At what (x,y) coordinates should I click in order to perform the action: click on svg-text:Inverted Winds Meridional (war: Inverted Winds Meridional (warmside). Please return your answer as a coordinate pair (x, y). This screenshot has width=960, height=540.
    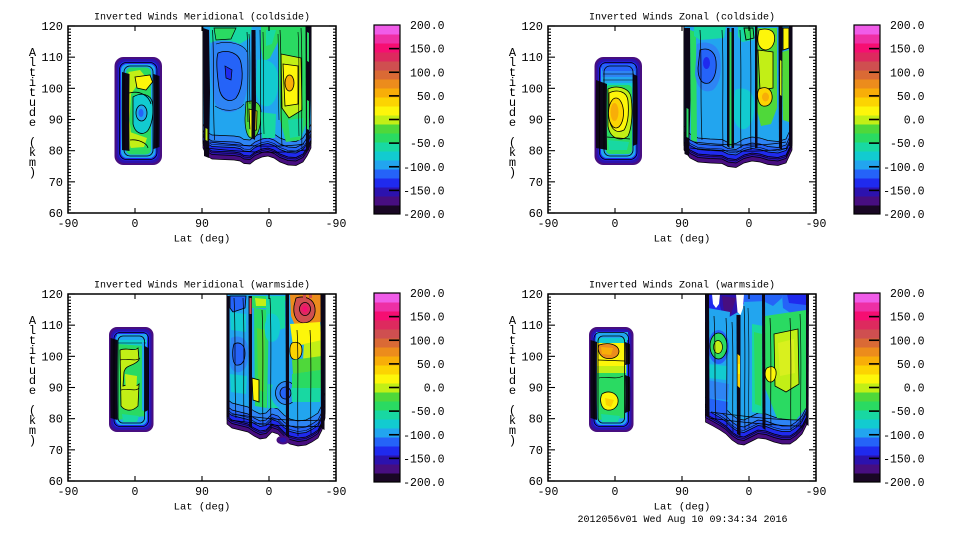
    Looking at the image, I should click on (202, 286).